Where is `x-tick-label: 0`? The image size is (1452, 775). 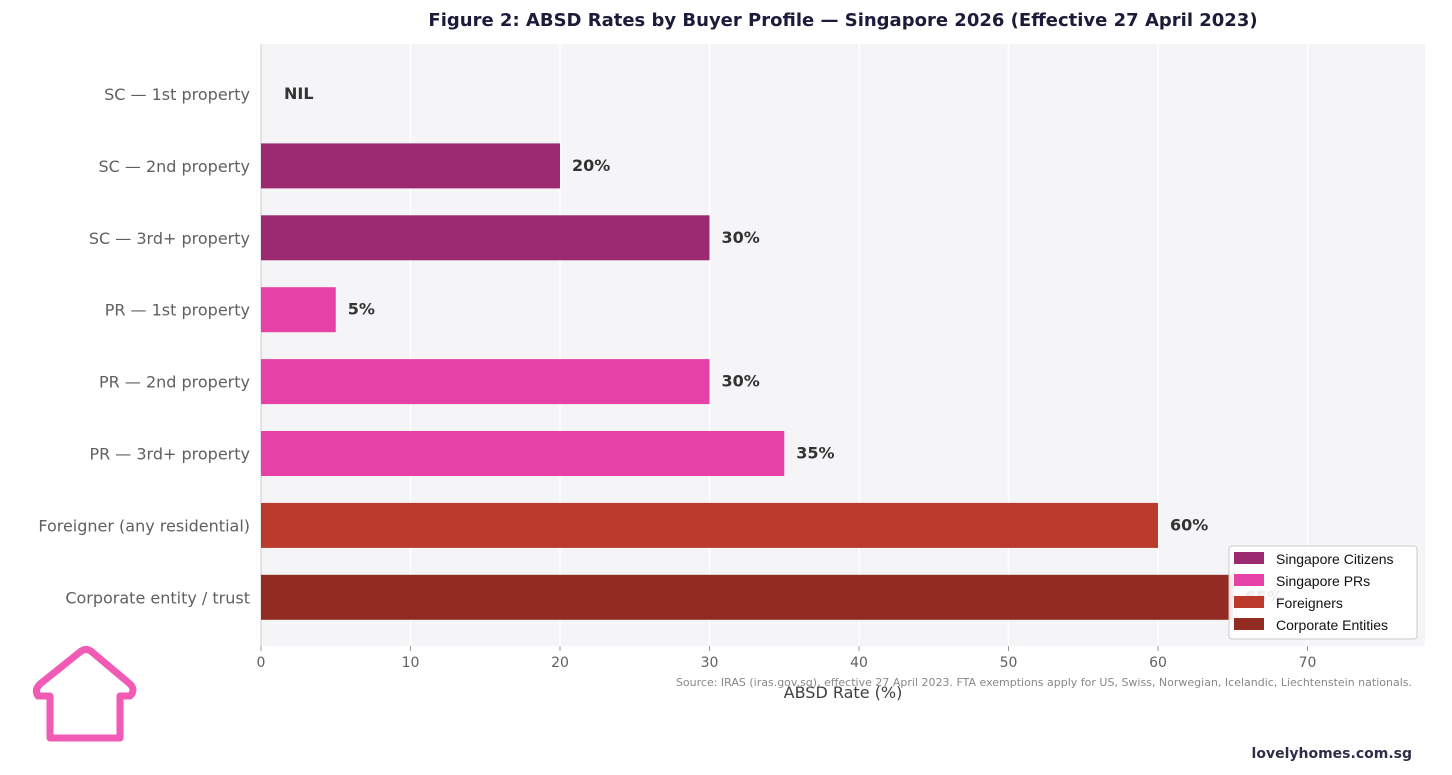 x-tick-label: 0 is located at coordinates (261, 663).